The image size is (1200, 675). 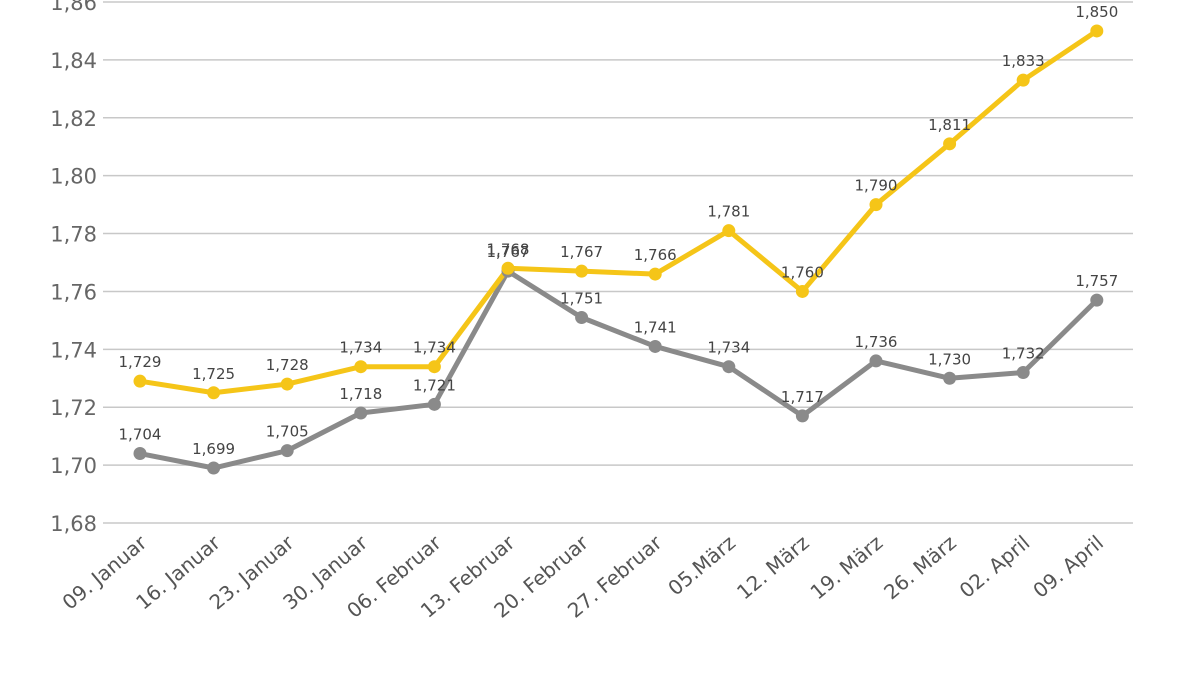 What do you see at coordinates (508, 252) in the screenshot?
I see `series-1-data-label: 1,767` at bounding box center [508, 252].